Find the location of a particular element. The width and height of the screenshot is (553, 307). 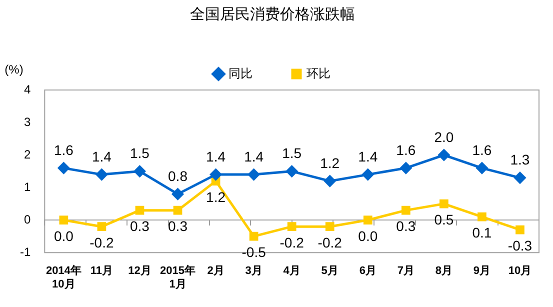

y-axis-title: (%) is located at coordinates (14, 69).